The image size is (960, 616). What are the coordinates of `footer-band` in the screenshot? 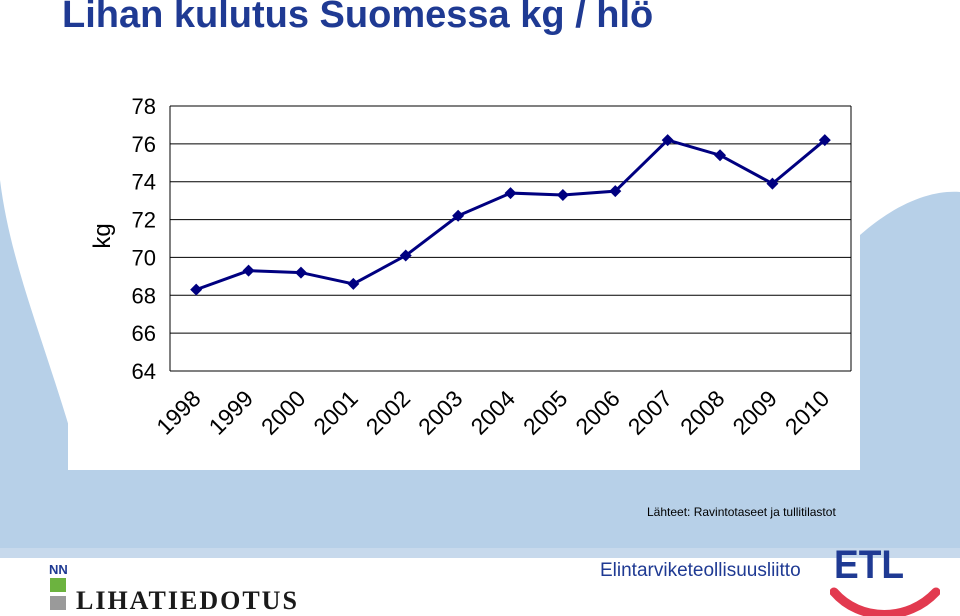 It's located at (480, 553).